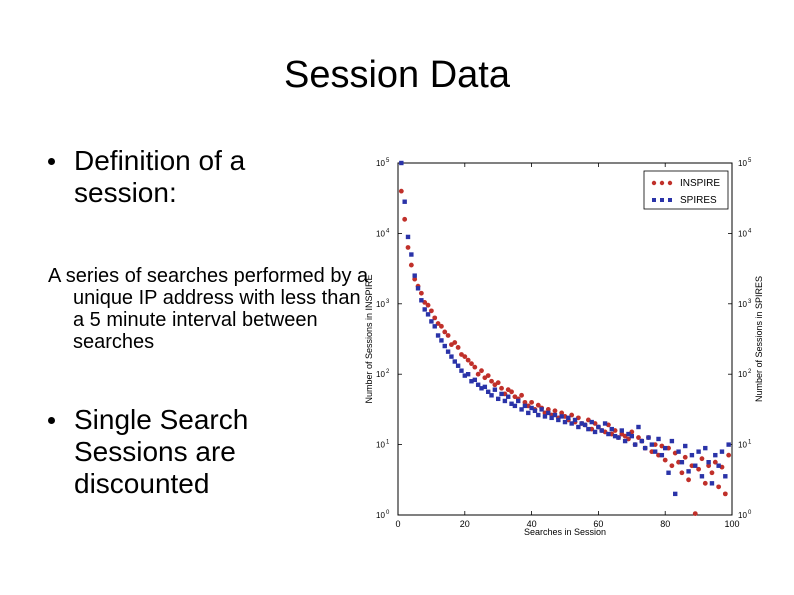 This screenshot has height=595, width=794. I want to click on y-tick-exponent-right: 2, so click(750, 372).